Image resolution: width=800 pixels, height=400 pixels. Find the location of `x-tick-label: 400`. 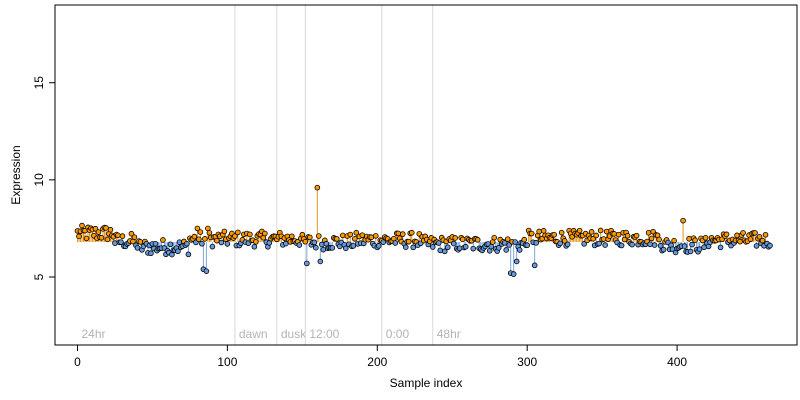

x-tick-label: 400 is located at coordinates (677, 362).